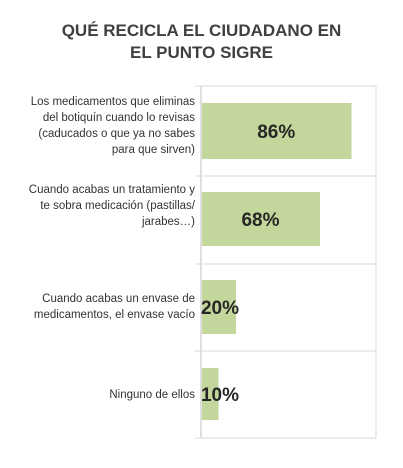 This screenshot has height=468, width=403. I want to click on category-label-2-line-0: Cuando acabas un envase de, so click(118, 299).